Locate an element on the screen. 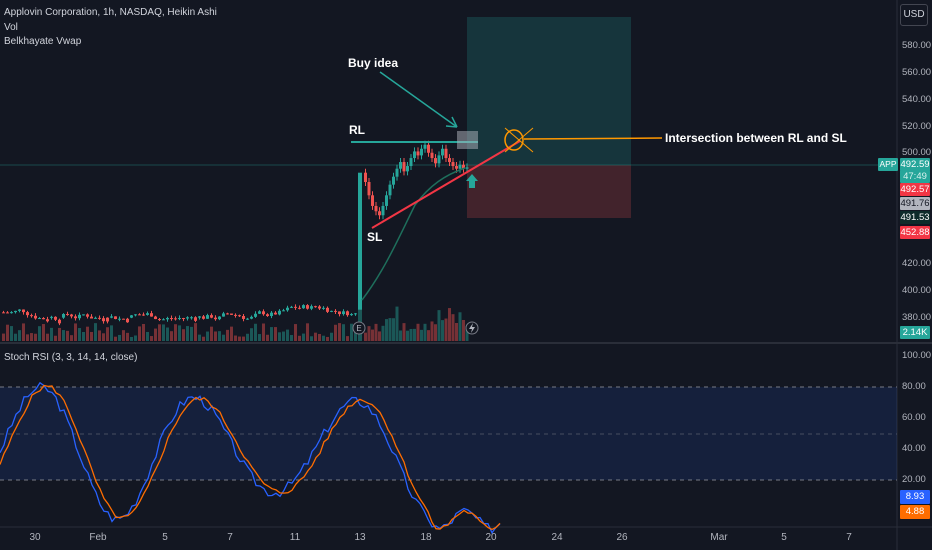 Image resolution: width=932 pixels, height=550 pixels. price-axis-label: 540.00 is located at coordinates (917, 99).